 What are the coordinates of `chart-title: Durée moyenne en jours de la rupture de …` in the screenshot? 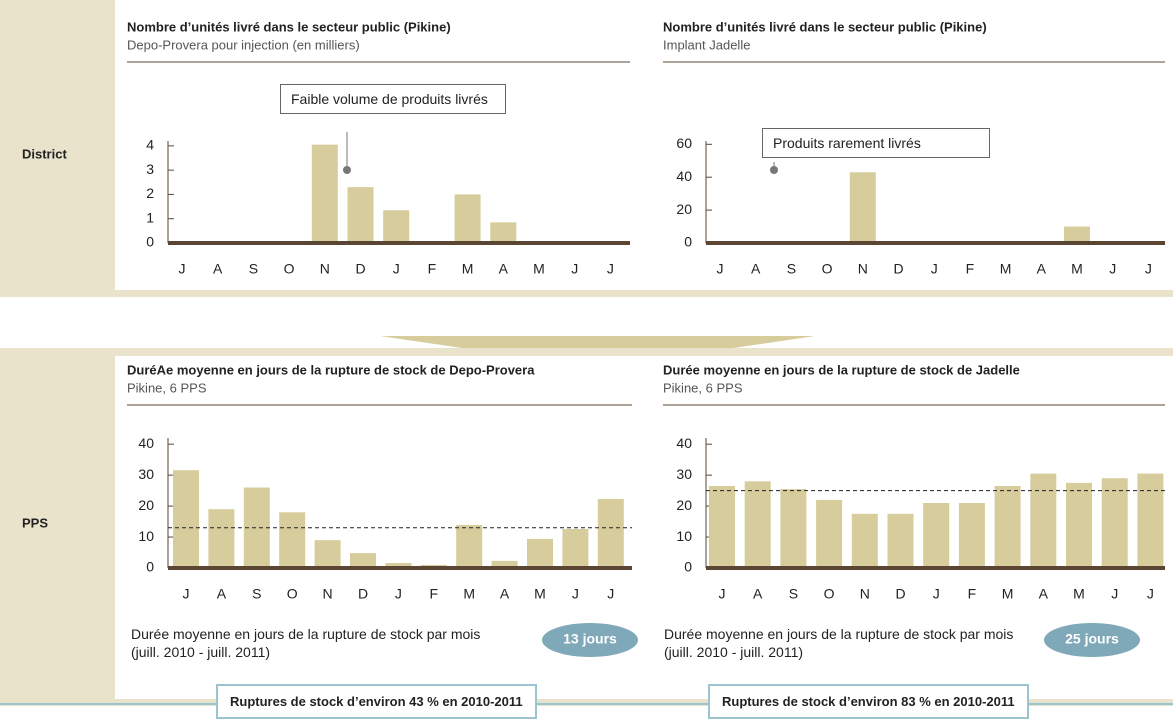 It's located at (841, 369).